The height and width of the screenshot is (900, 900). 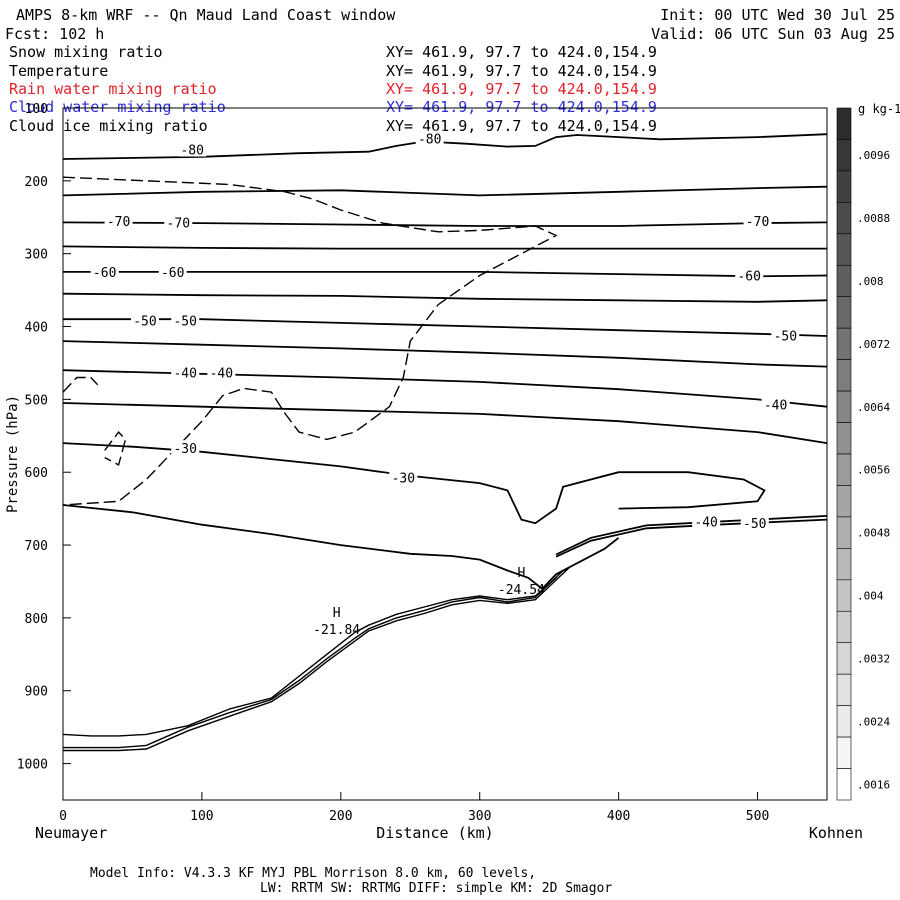 I want to click on colorbar-tick-label: .008, so click(x=870, y=281).